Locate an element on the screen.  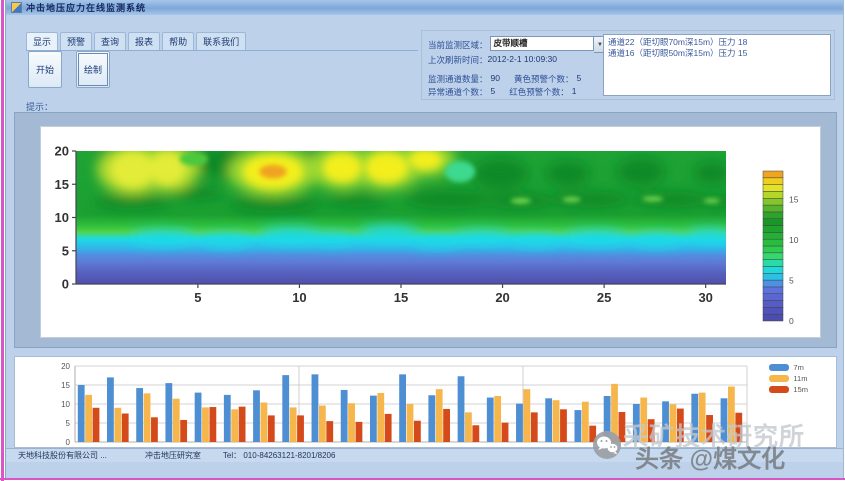
bar-15m-g15 is located at coordinates (505, 432).